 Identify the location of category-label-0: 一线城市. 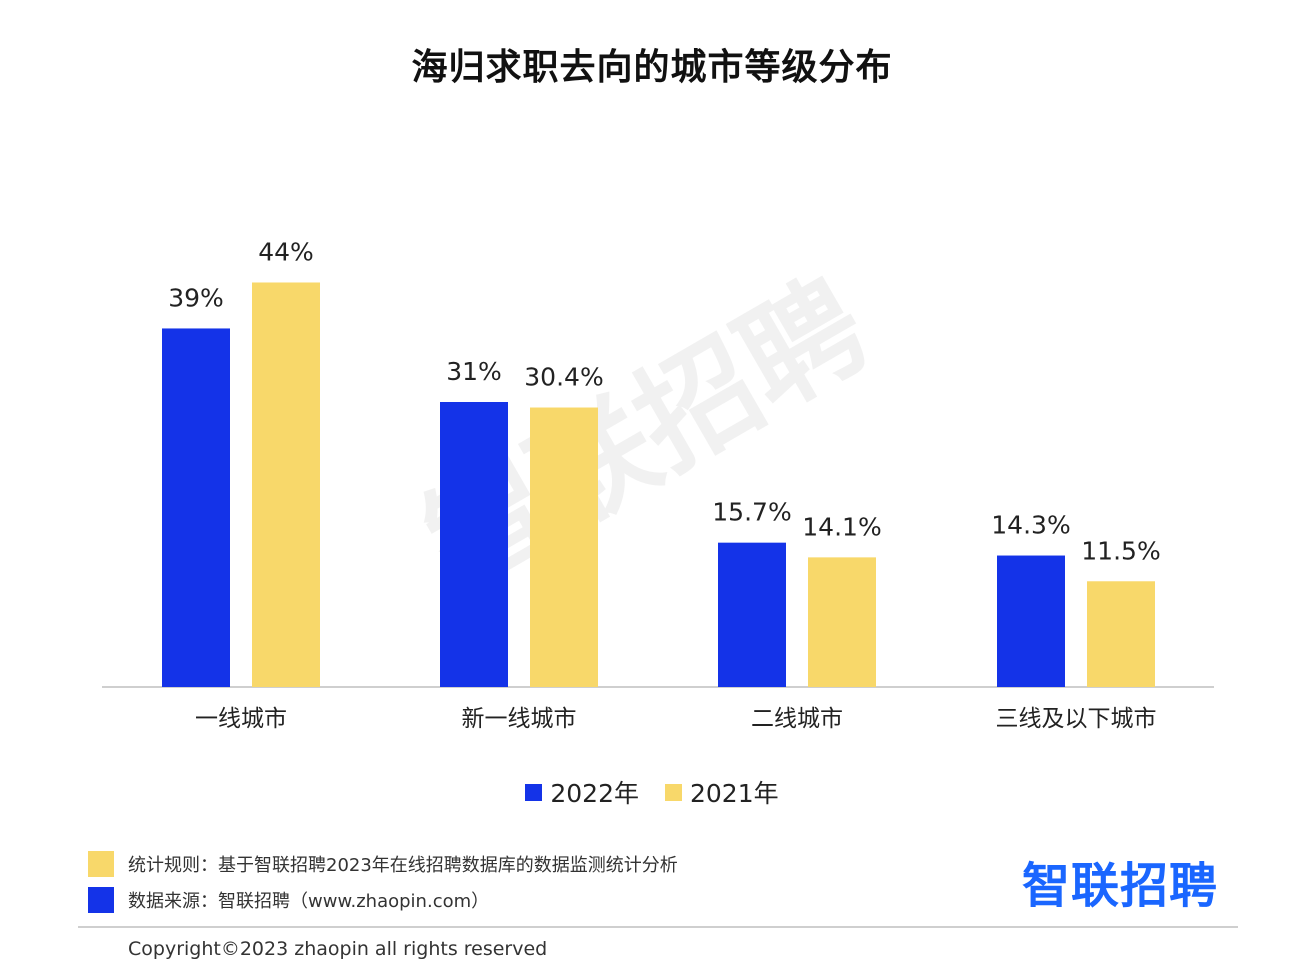
(241, 719).